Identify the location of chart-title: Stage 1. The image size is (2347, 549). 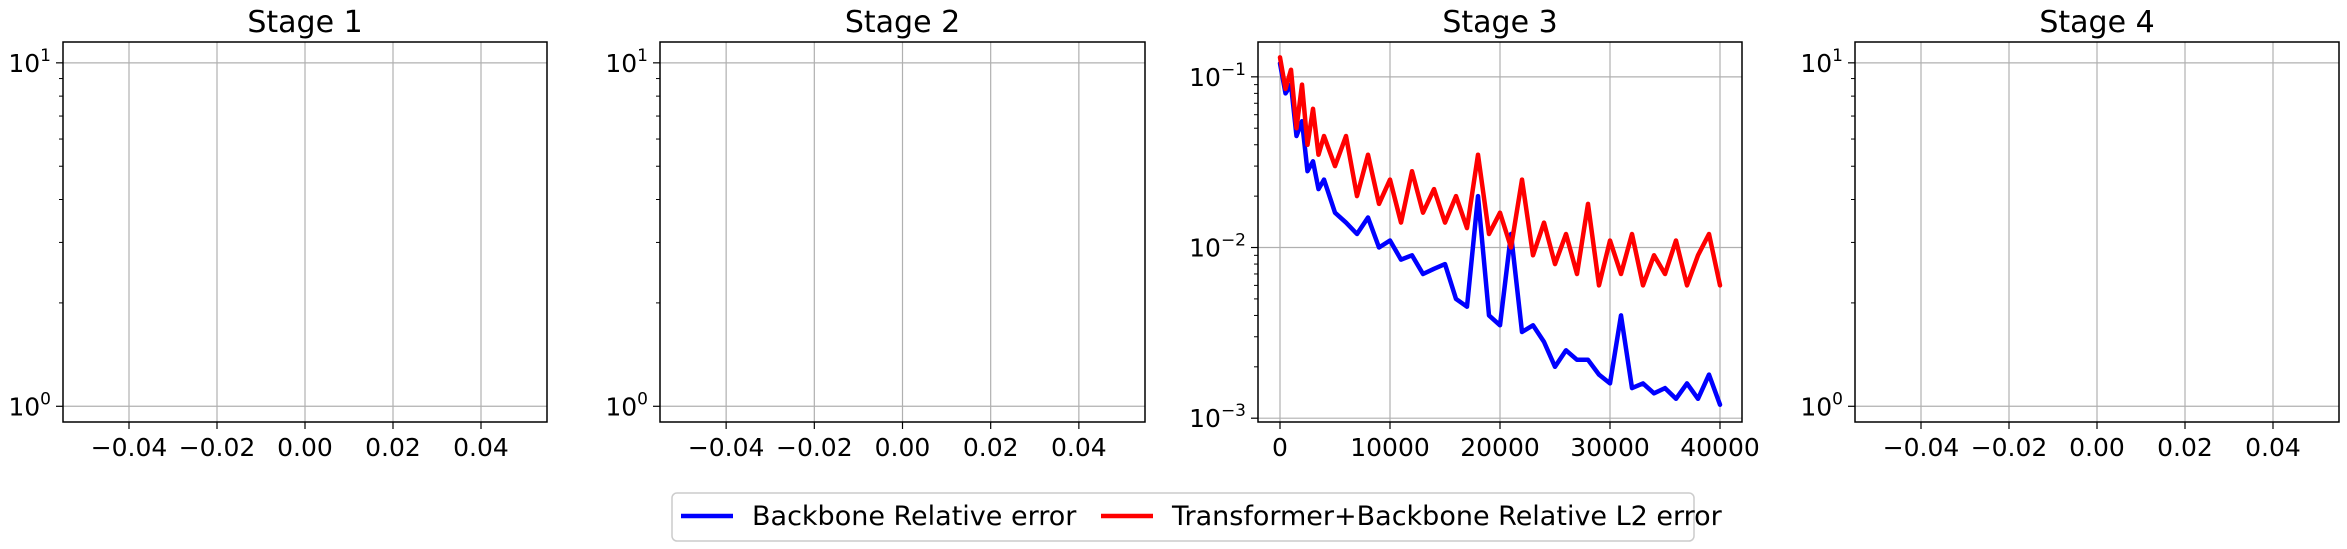
(304, 22).